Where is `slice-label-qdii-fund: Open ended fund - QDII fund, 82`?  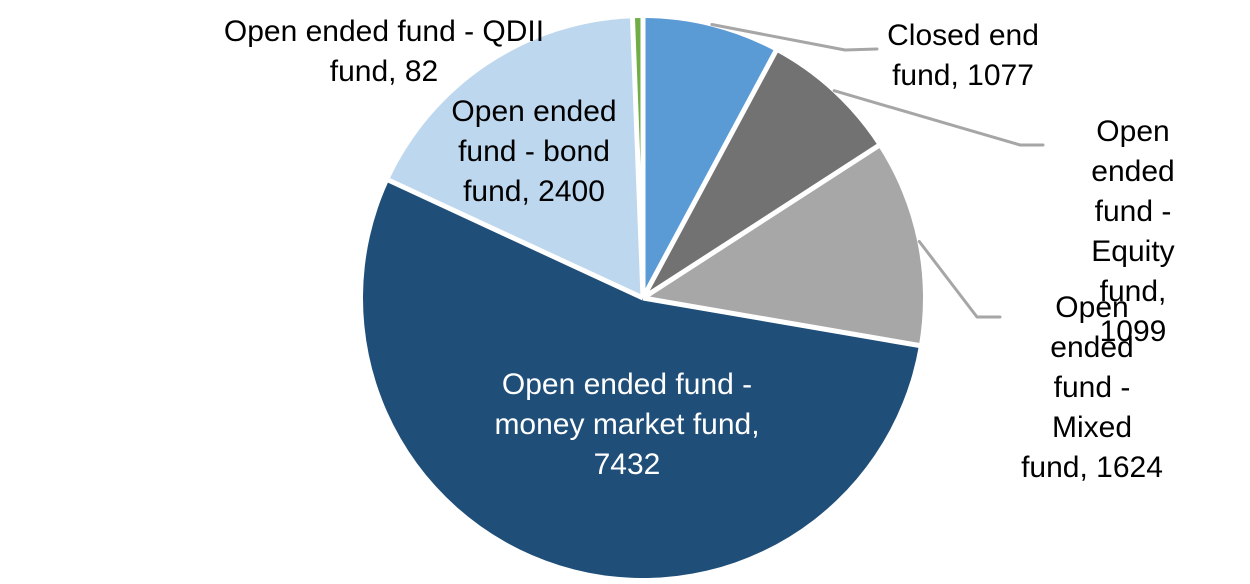 slice-label-qdii-fund: Open ended fund - QDII fund, 82 is located at coordinates (384, 51).